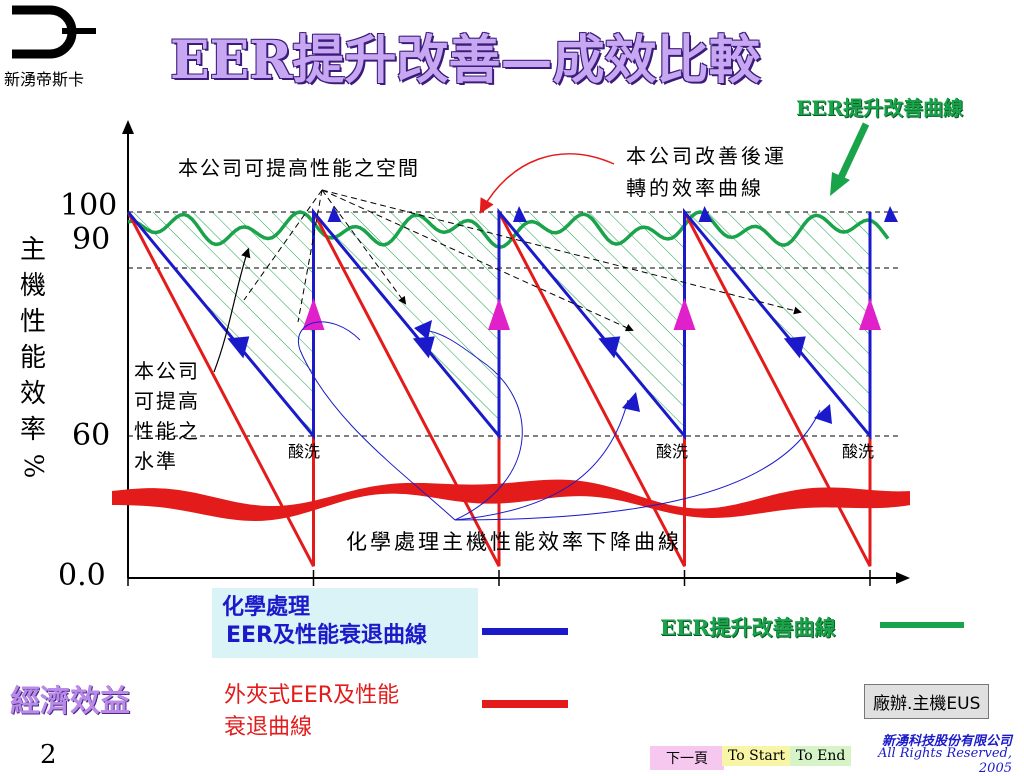 This screenshot has width=1024, height=776. I want to click on chemical-curve-annotation: 化學處理主機性能效率下降曲線, so click(514, 542).